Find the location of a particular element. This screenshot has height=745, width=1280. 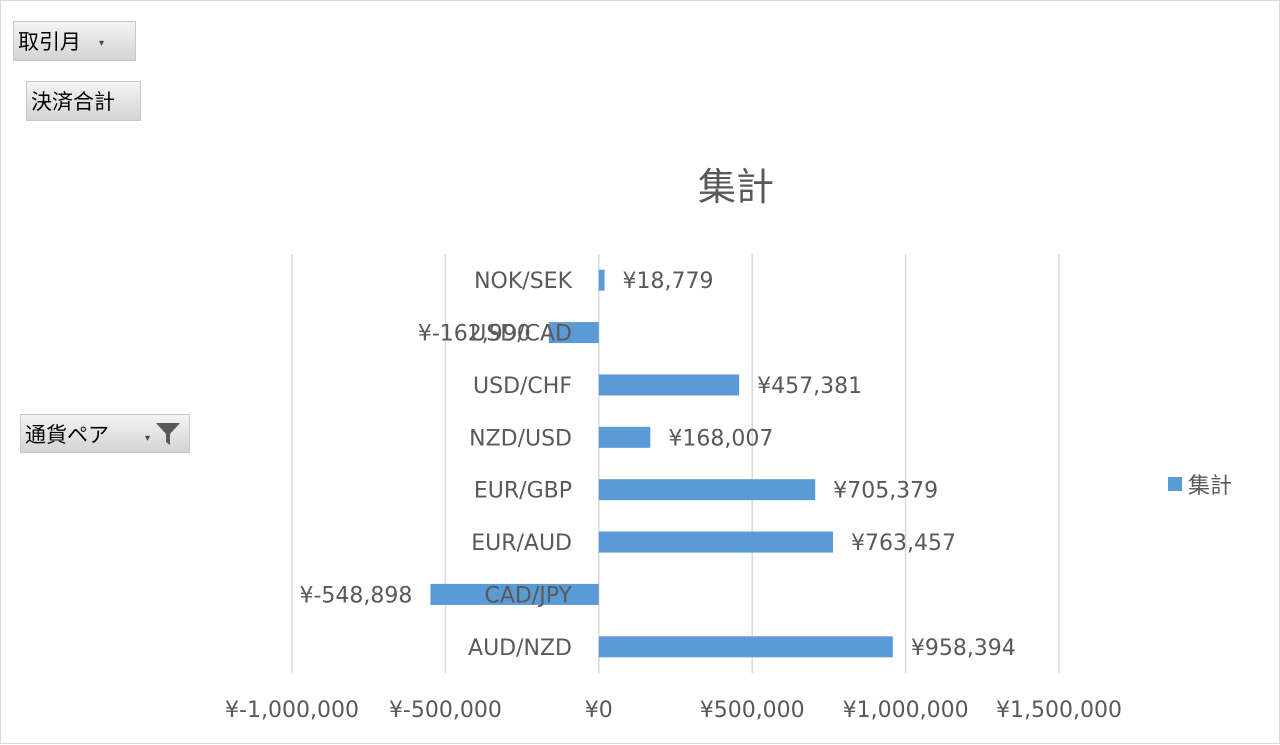

x-tick-label: ¥500,000 is located at coordinates (752, 710).